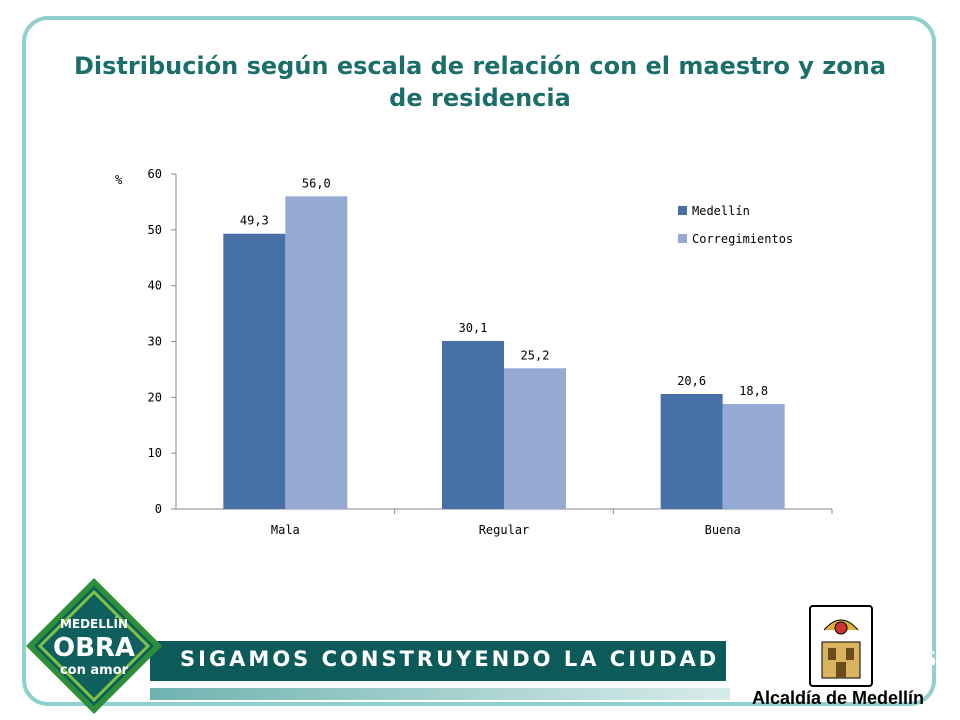 This screenshot has height=720, width=960. What do you see at coordinates (535, 355) in the screenshot?
I see `data-label: 25,2` at bounding box center [535, 355].